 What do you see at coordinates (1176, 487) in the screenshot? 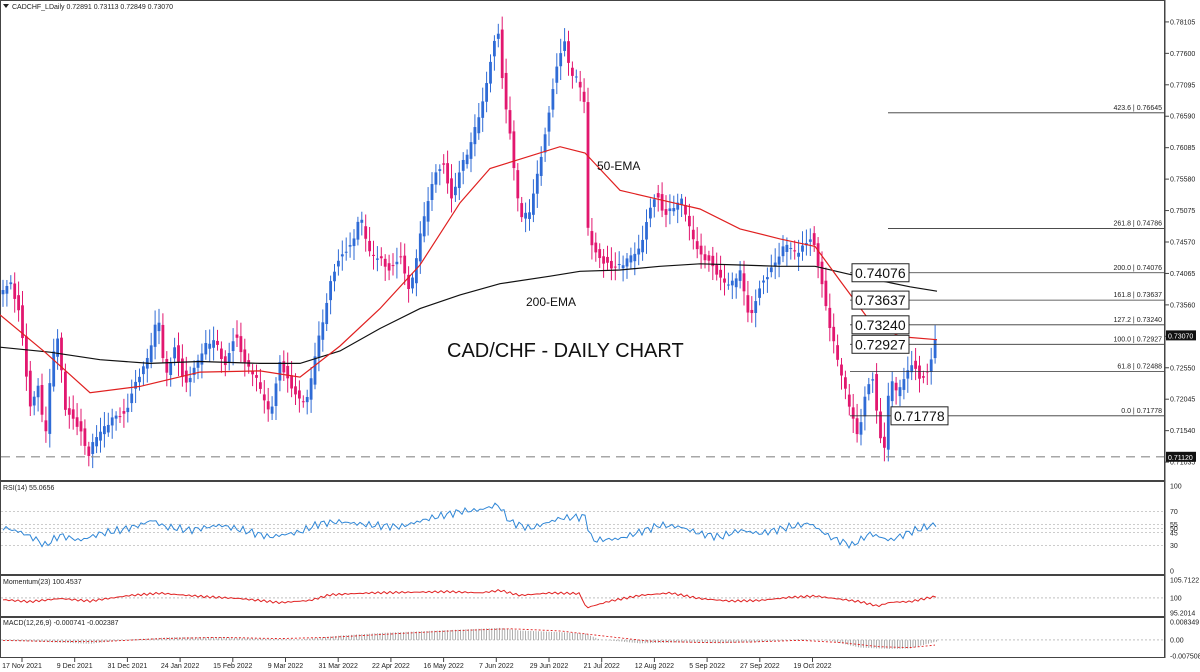
I see `rsi-tick-label: 100` at bounding box center [1176, 487].